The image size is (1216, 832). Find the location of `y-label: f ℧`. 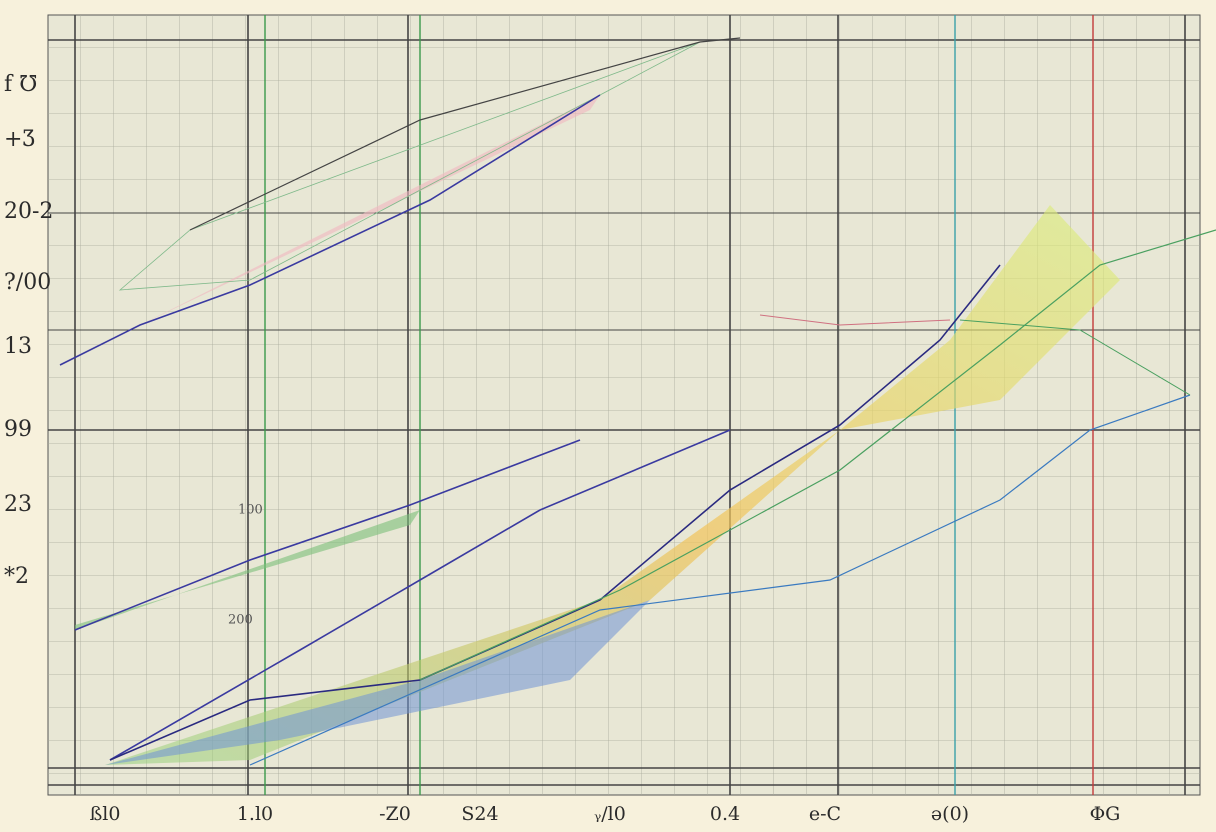

y-label: f ℧ is located at coordinates (20, 84).